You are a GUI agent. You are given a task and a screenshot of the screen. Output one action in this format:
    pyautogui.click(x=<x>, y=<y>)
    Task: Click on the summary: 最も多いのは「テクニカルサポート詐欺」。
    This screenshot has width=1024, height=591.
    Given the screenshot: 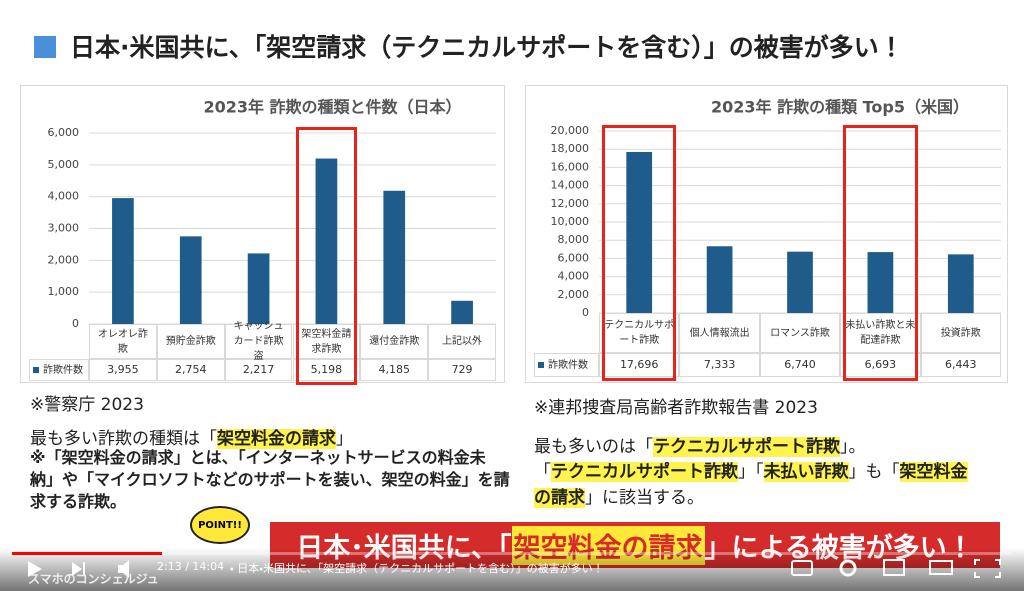 What is the action you would take?
    pyautogui.click(x=700, y=444)
    